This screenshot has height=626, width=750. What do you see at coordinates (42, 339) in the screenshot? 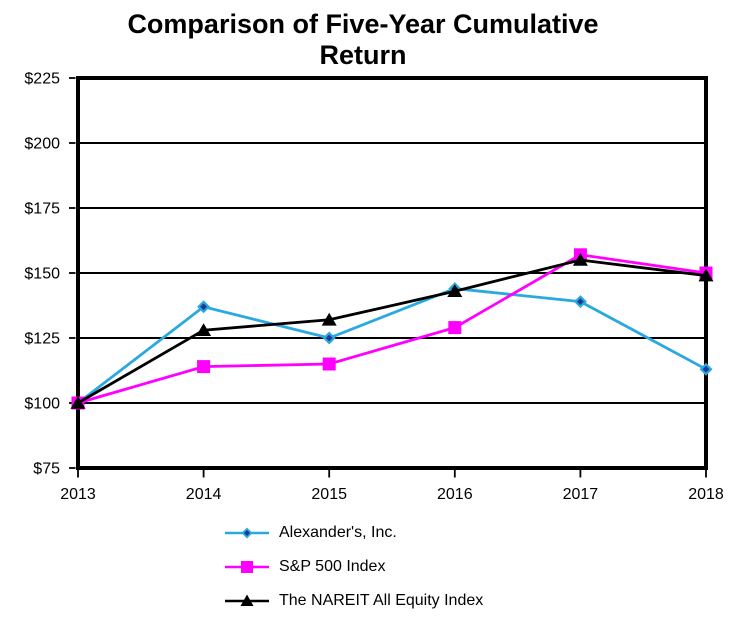
I see `y-axis-label: $125` at bounding box center [42, 339].